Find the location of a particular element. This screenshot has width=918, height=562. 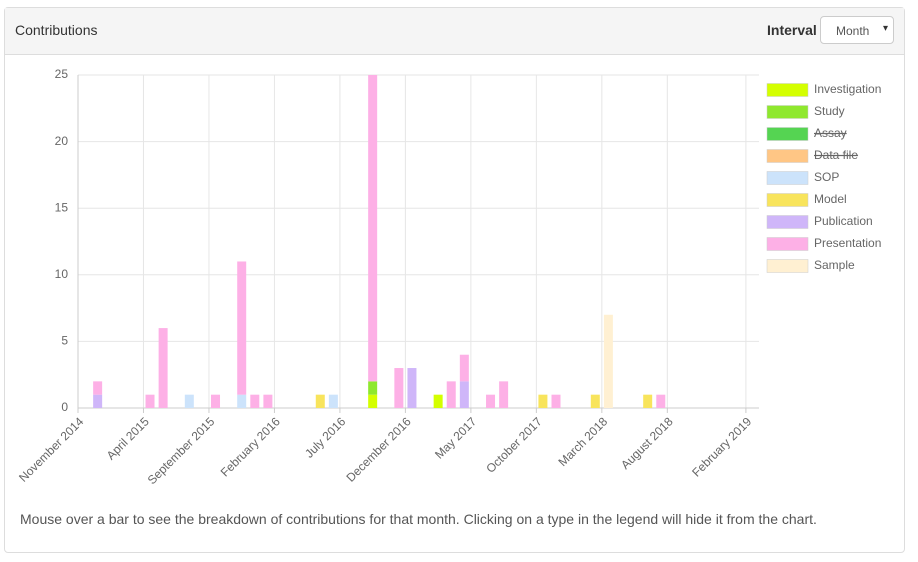

y-tick-label: 10 is located at coordinates (62, 274).